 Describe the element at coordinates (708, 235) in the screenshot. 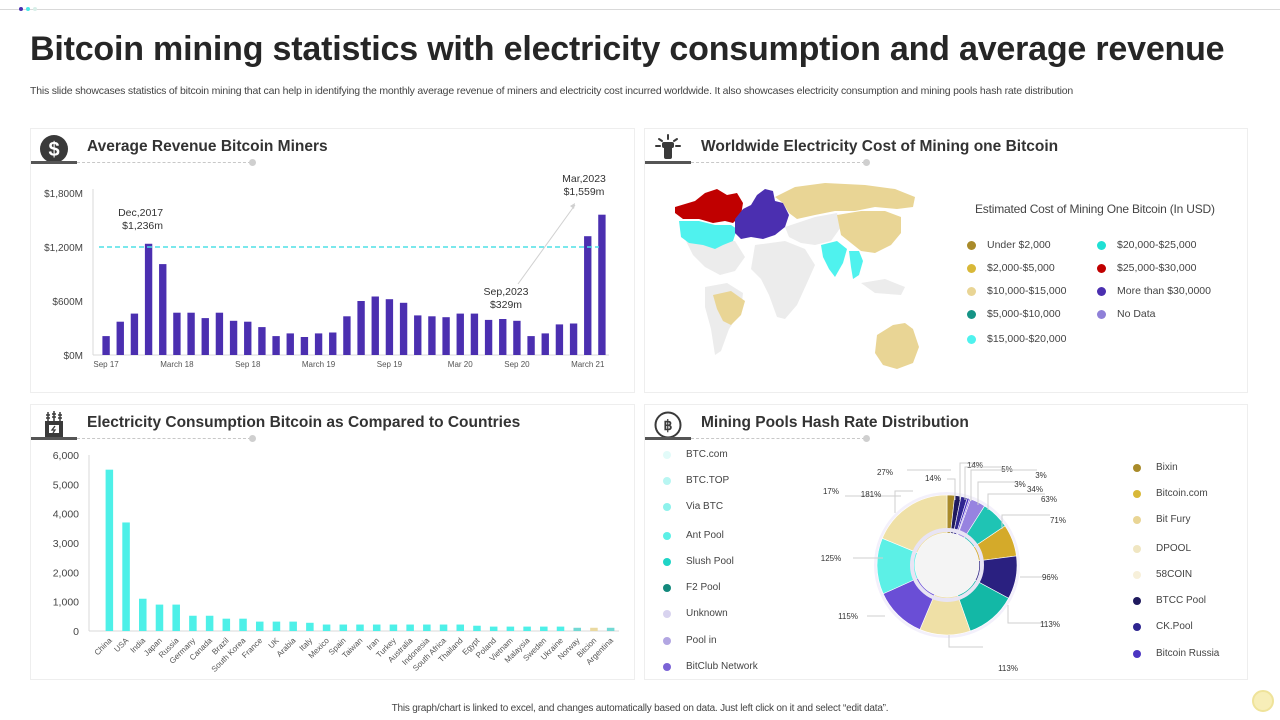

I see `map-region-usa` at that location.